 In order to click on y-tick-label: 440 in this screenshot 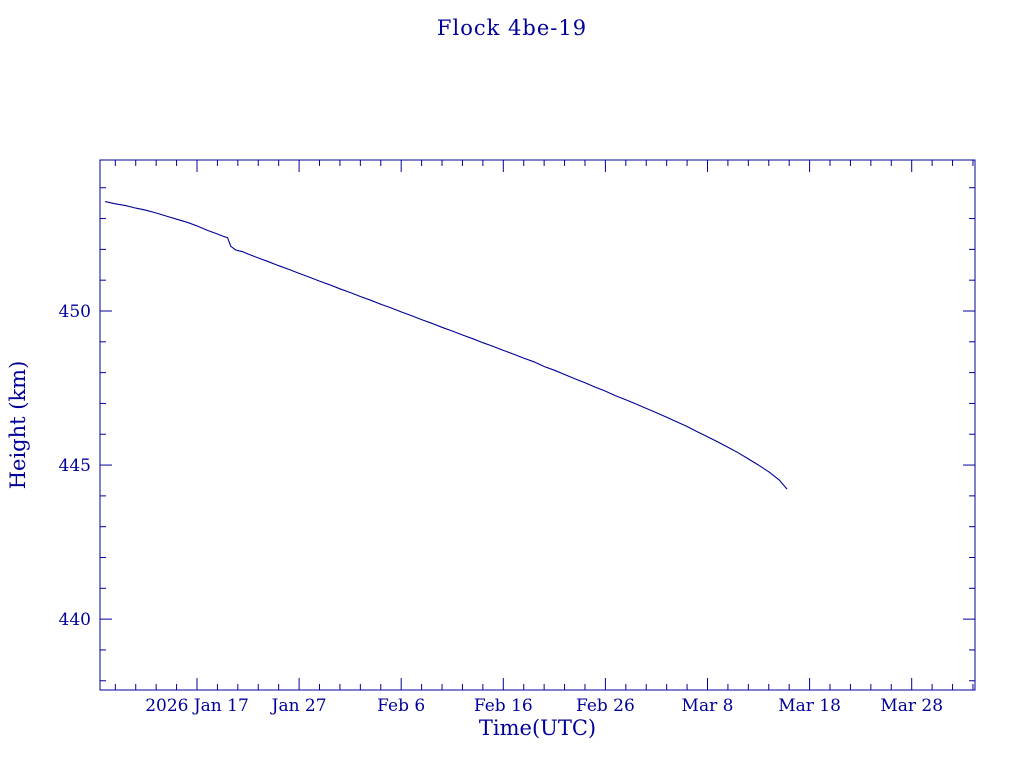, I will do `click(75, 620)`.